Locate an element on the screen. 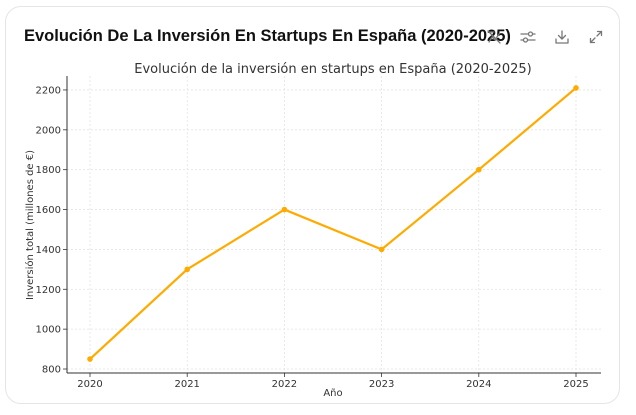 The image size is (636, 415). sliders-icon is located at coordinates (528, 37).